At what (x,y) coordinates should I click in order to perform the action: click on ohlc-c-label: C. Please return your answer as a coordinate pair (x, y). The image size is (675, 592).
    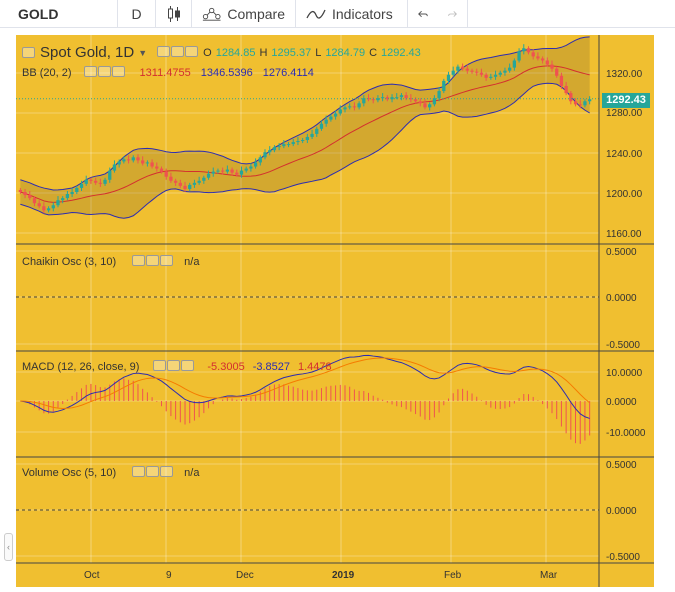
    Looking at the image, I should click on (373, 52).